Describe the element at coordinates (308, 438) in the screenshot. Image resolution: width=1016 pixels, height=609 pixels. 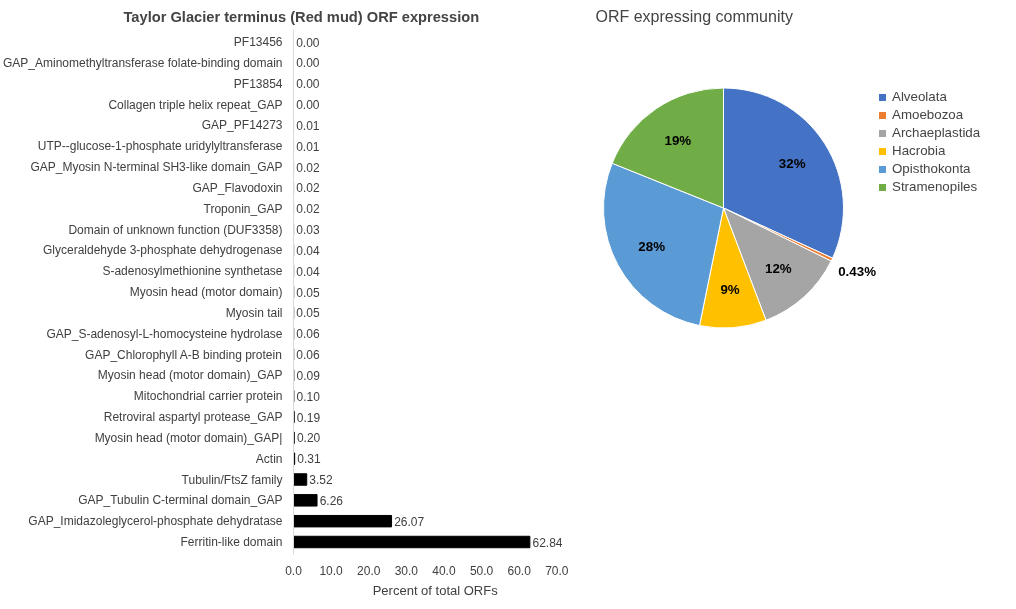
I see `data-label: 0.20` at that location.